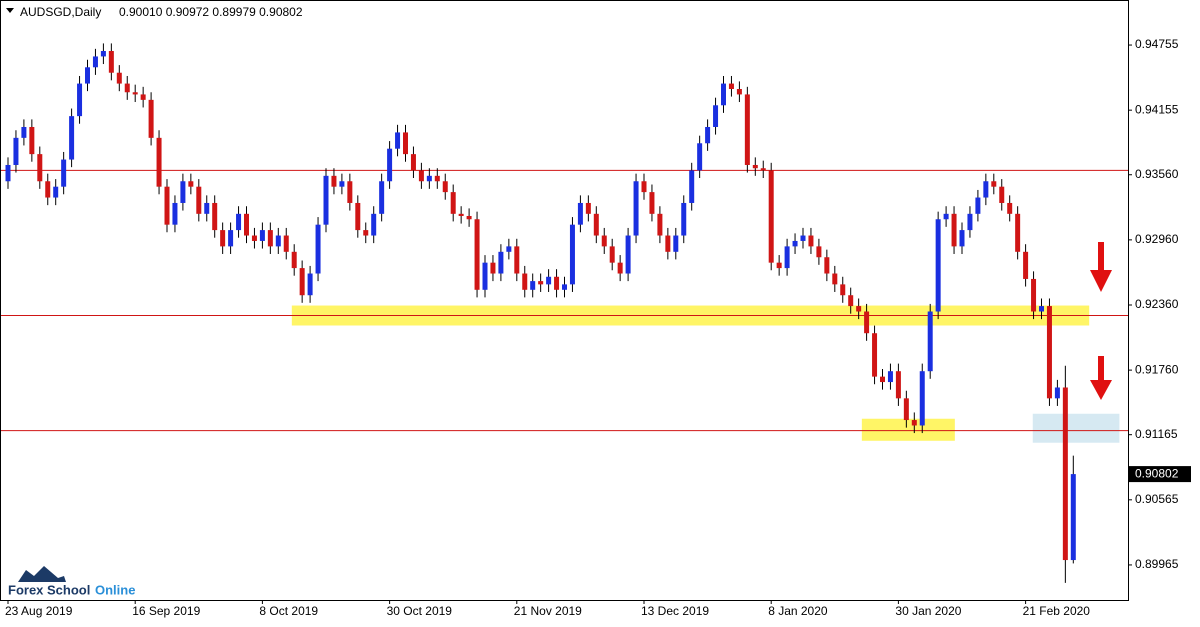 Image resolution: width=1200 pixels, height=627 pixels. What do you see at coordinates (1157, 304) in the screenshot?
I see `y-tick-label: 0.92360` at bounding box center [1157, 304].